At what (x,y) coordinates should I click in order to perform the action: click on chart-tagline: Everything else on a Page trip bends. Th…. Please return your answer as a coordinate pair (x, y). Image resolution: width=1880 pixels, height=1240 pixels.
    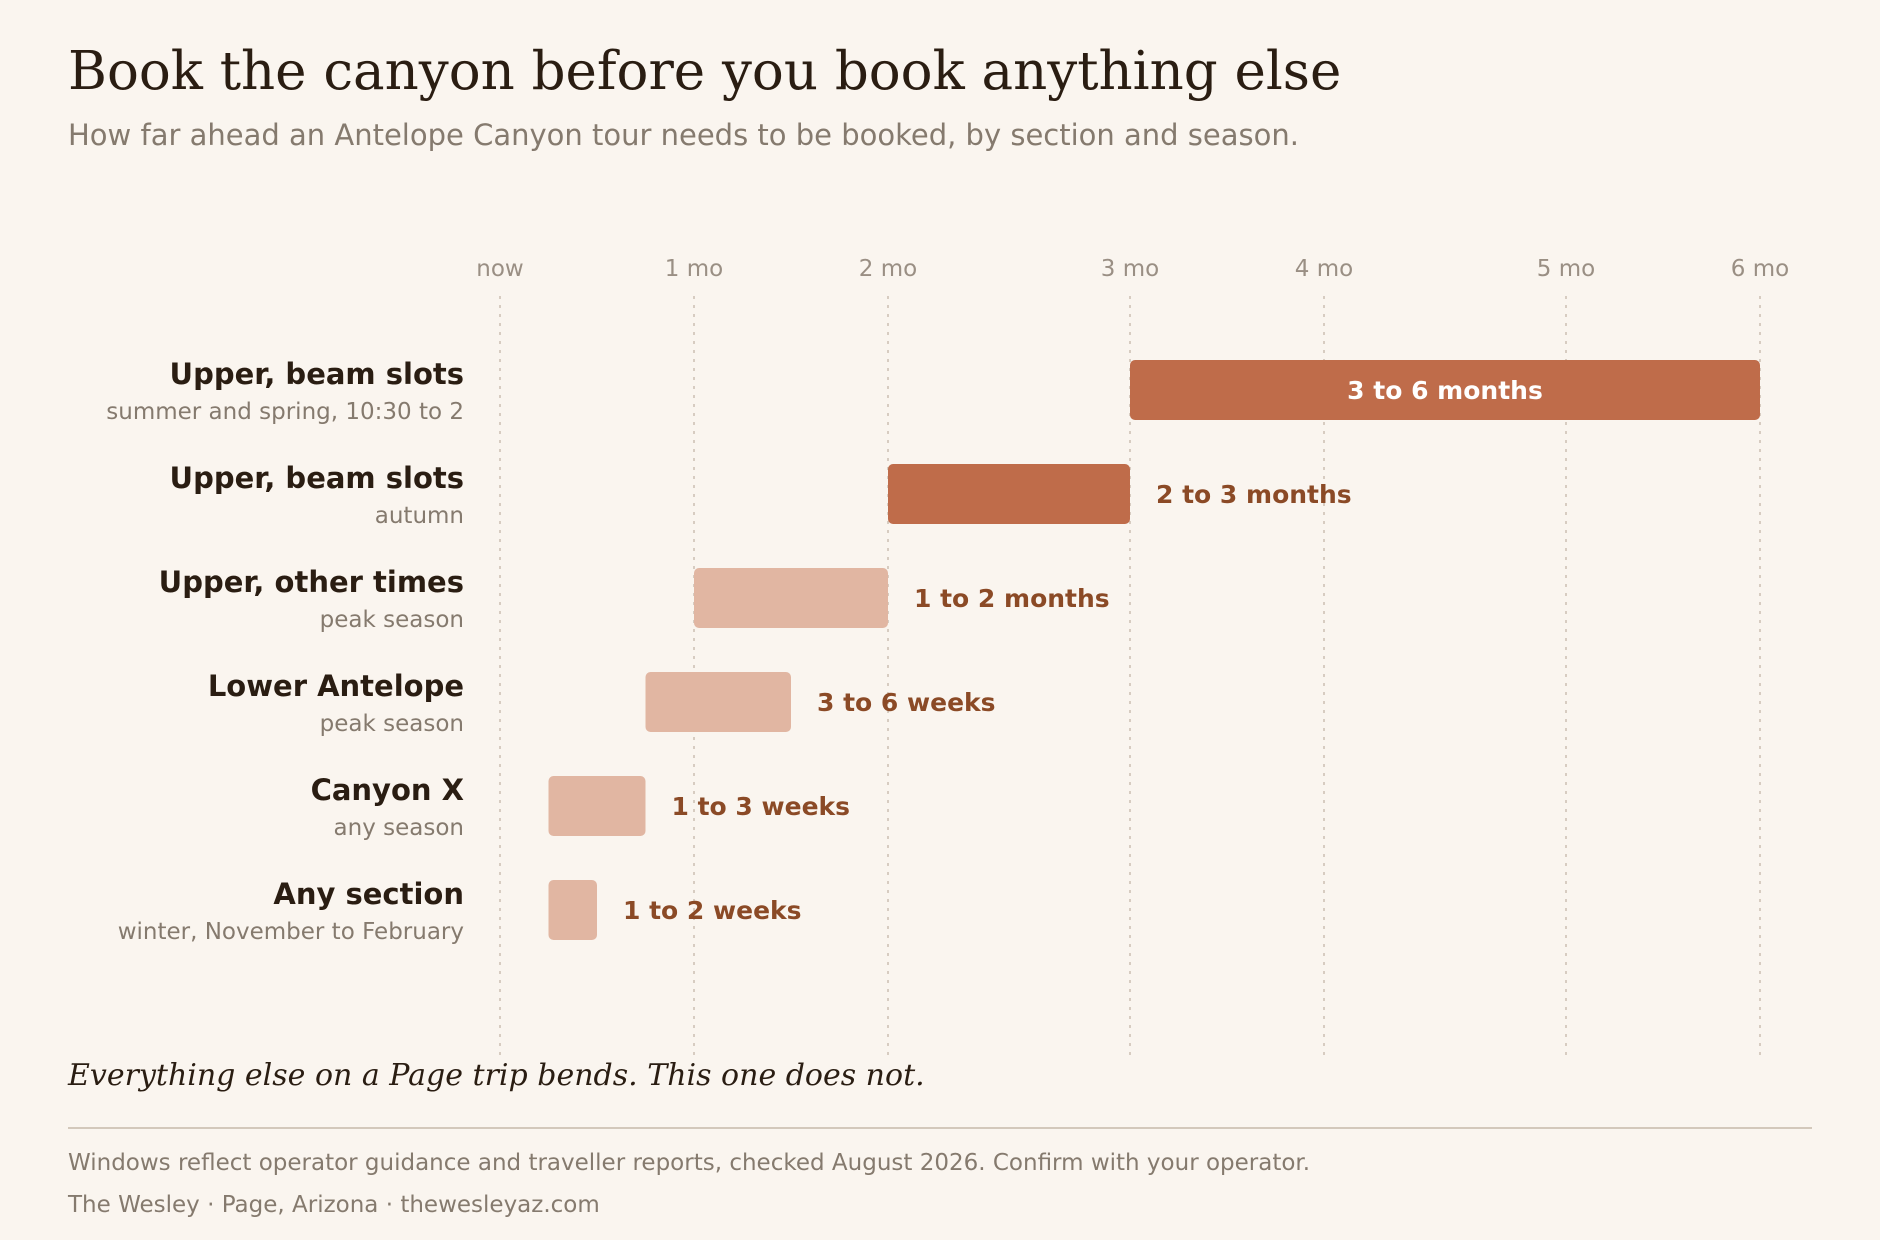
    Looking at the image, I should click on (496, 1075).